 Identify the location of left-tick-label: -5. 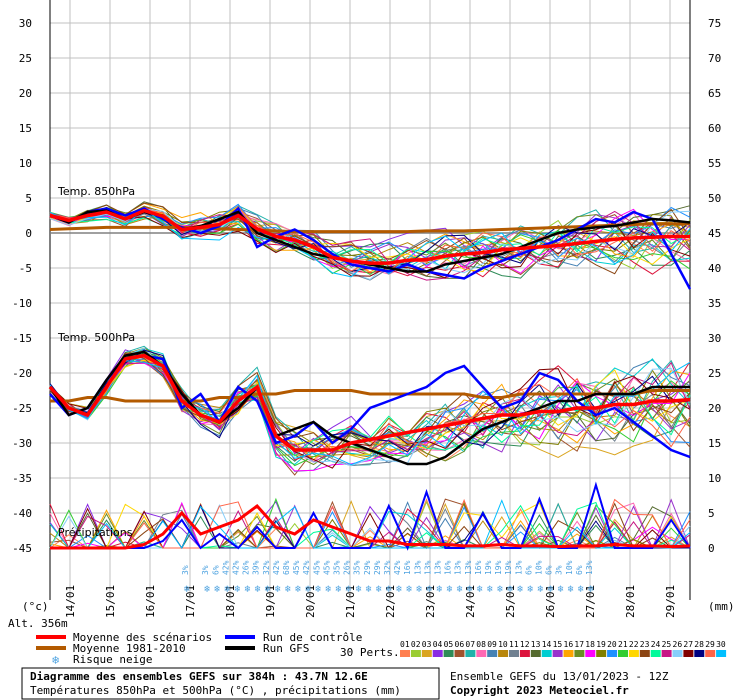
(25, 268).